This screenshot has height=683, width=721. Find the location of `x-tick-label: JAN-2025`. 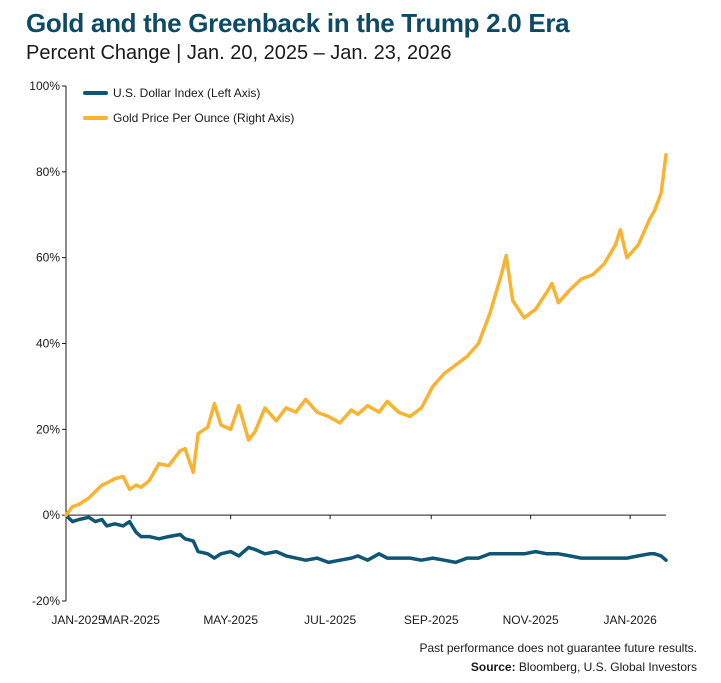

x-tick-label: JAN-2025 is located at coordinates (78, 620).